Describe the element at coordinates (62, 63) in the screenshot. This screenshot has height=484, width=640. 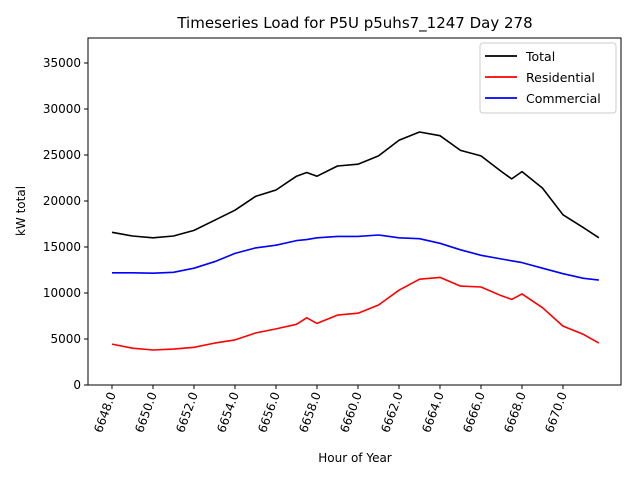
I see `y-tick-label: 35000` at that location.